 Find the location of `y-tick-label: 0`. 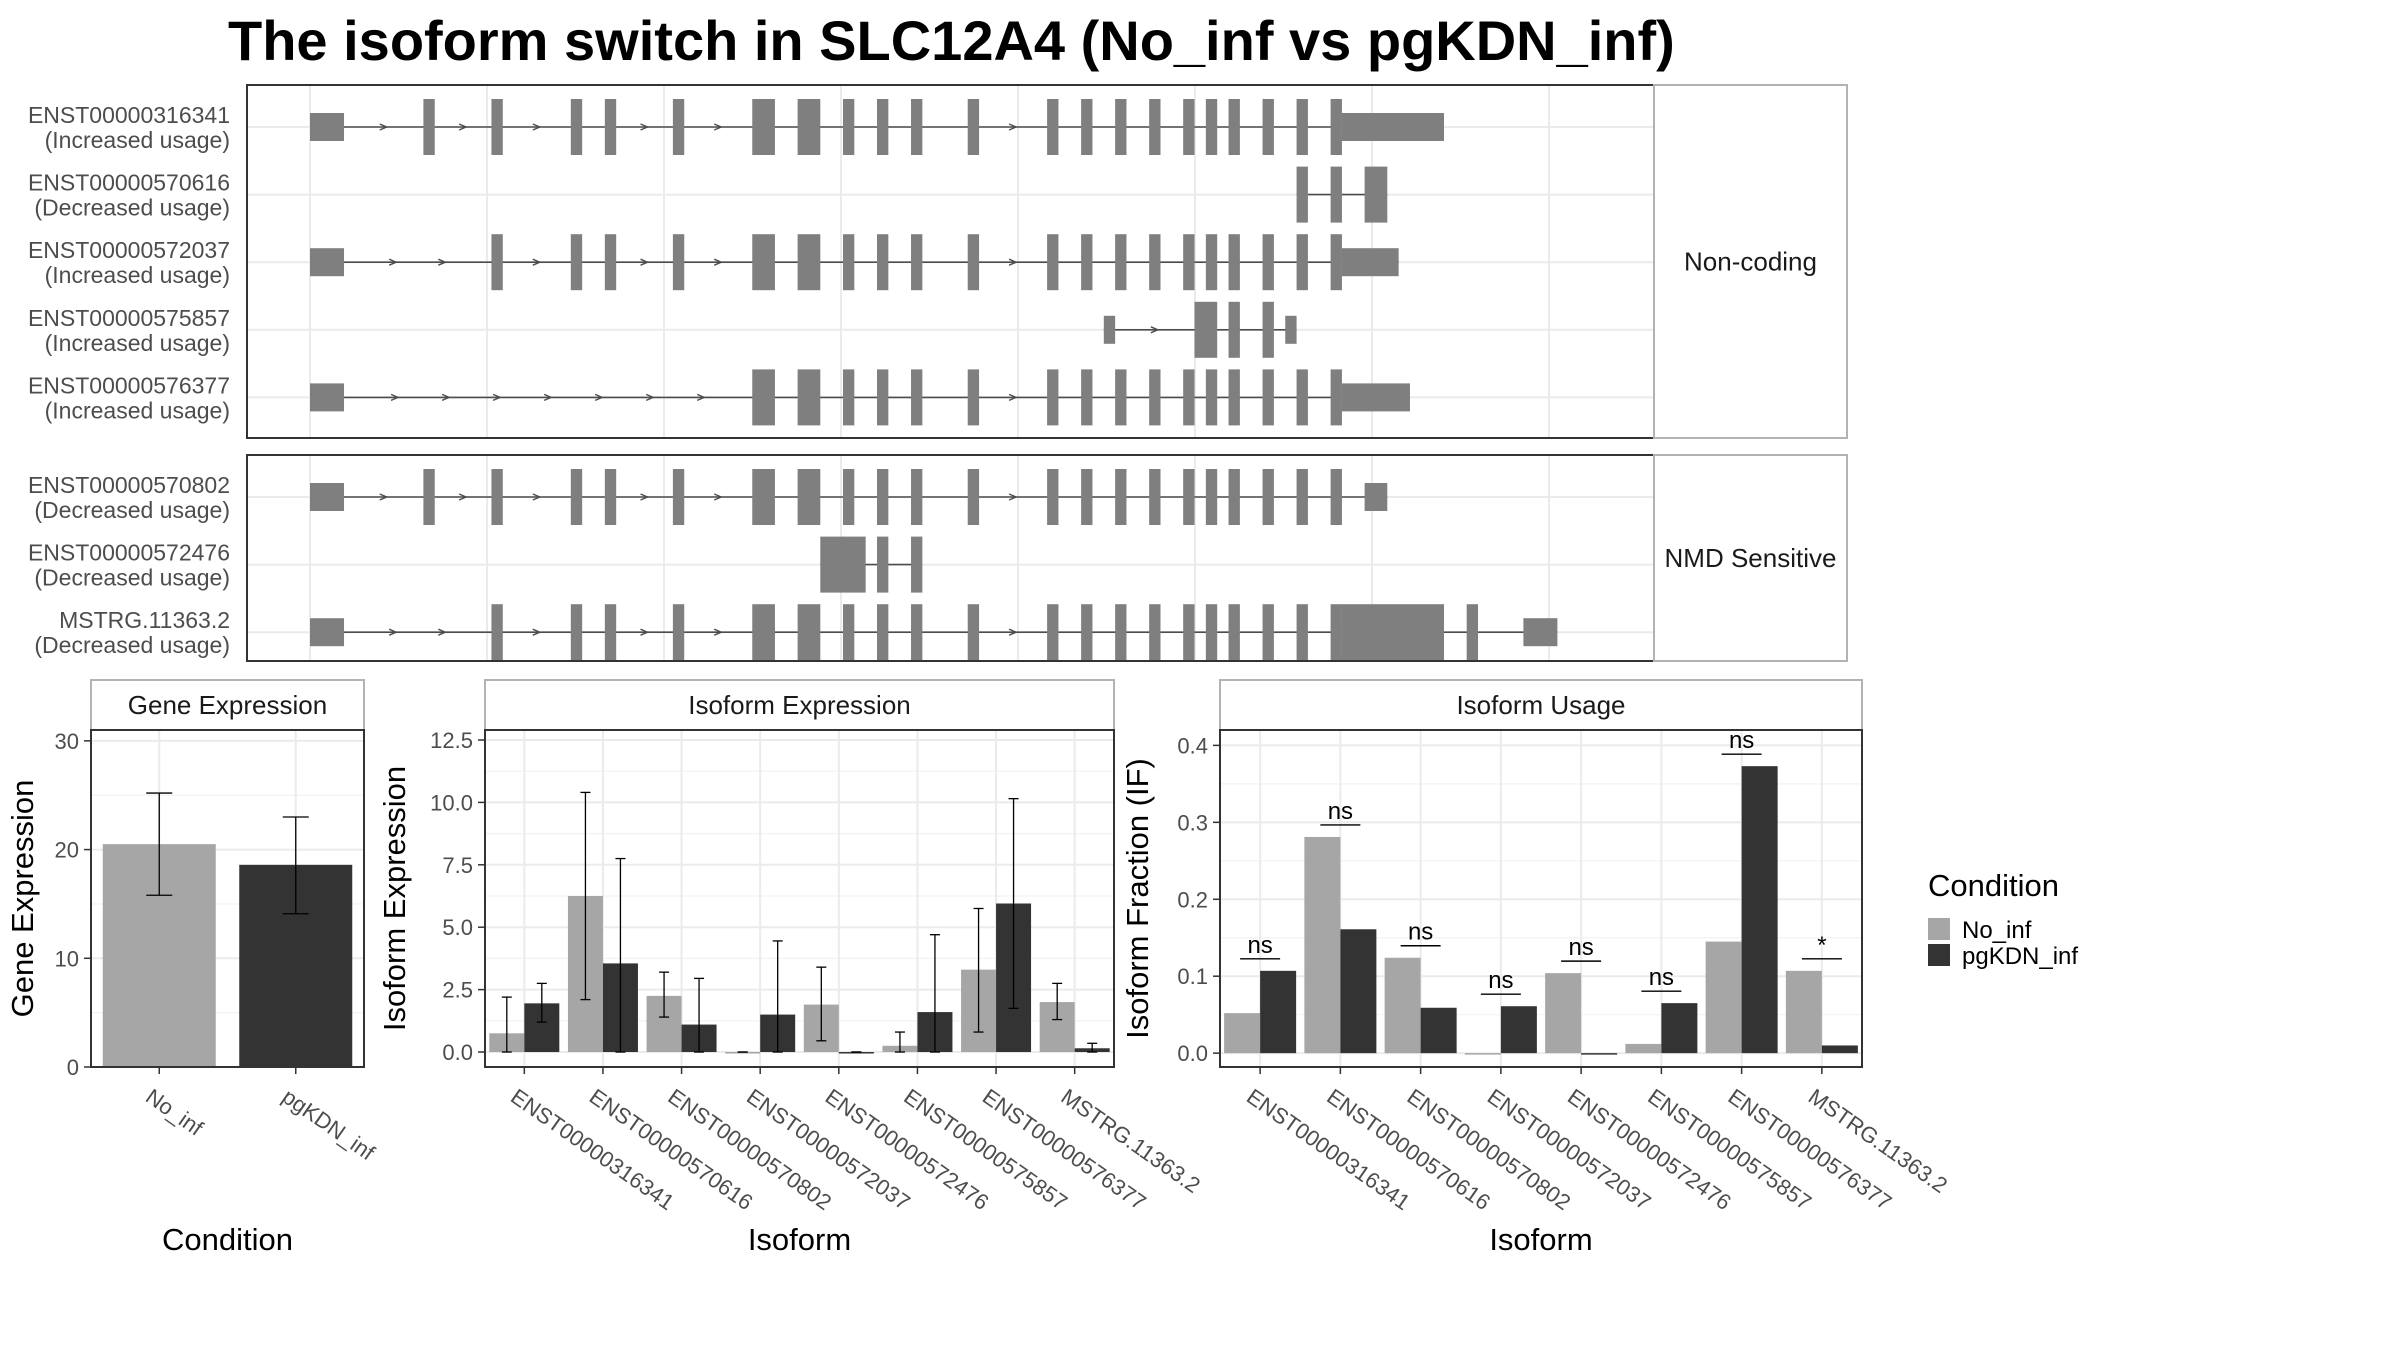

y-tick-label: 0 is located at coordinates (73, 1067).